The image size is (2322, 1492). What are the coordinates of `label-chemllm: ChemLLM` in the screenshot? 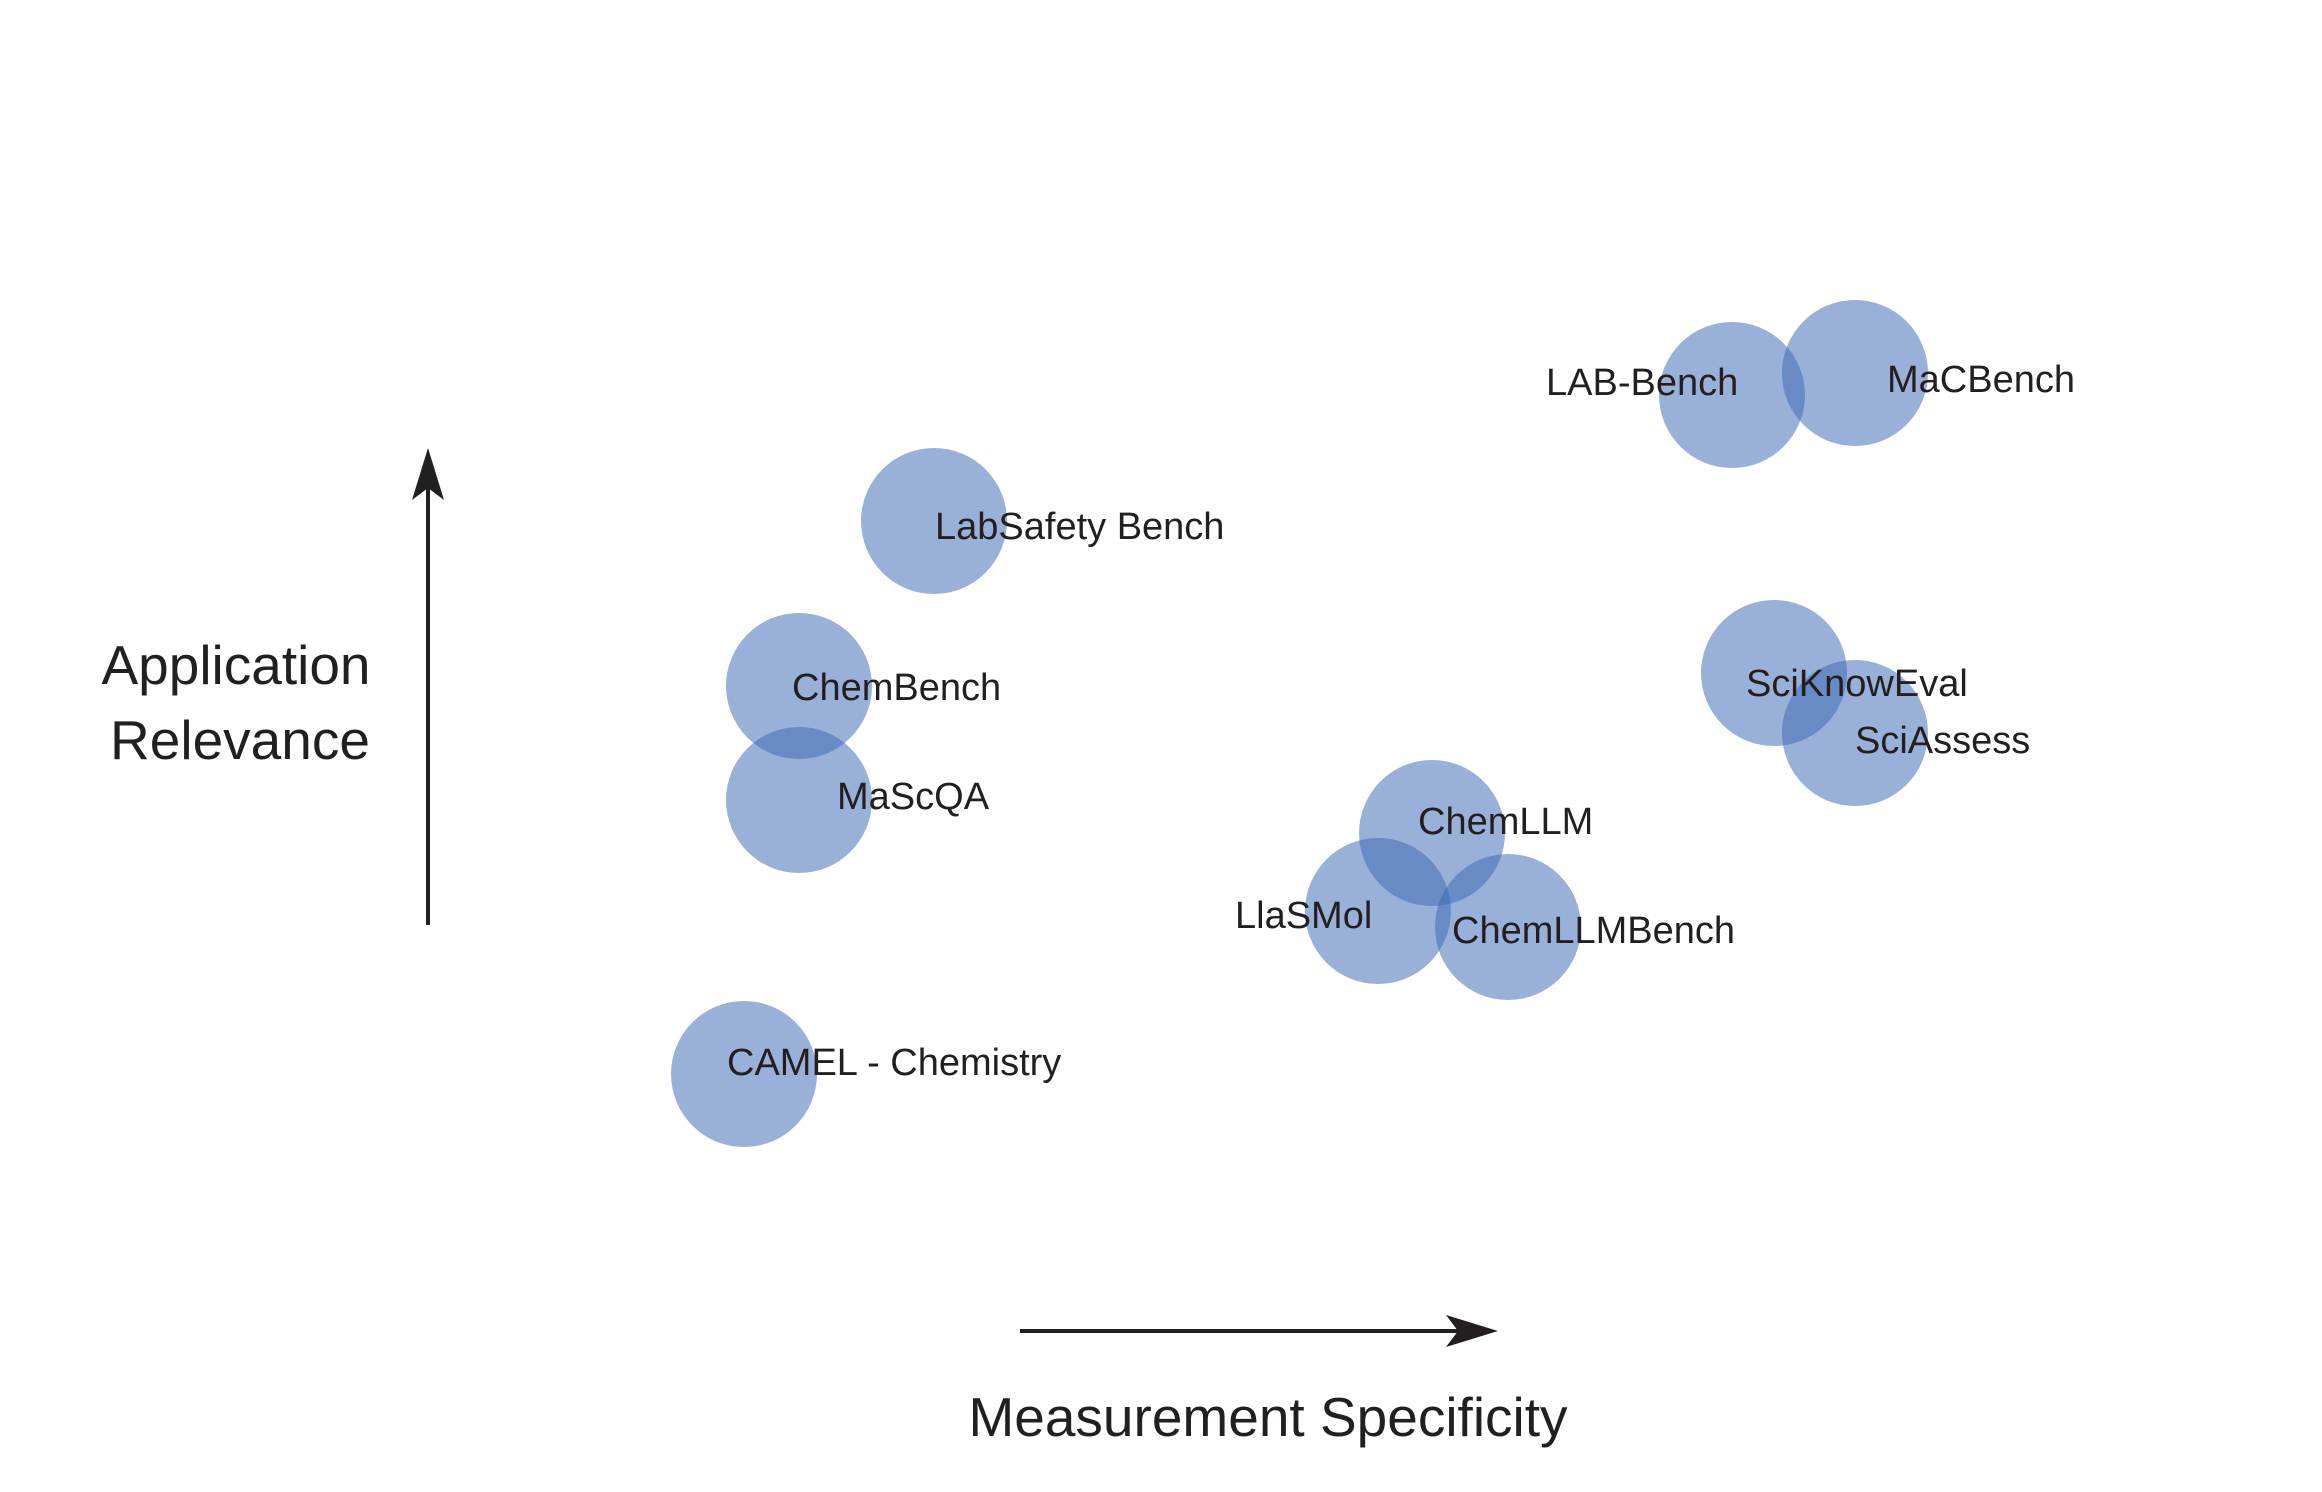 It's located at (1505, 822).